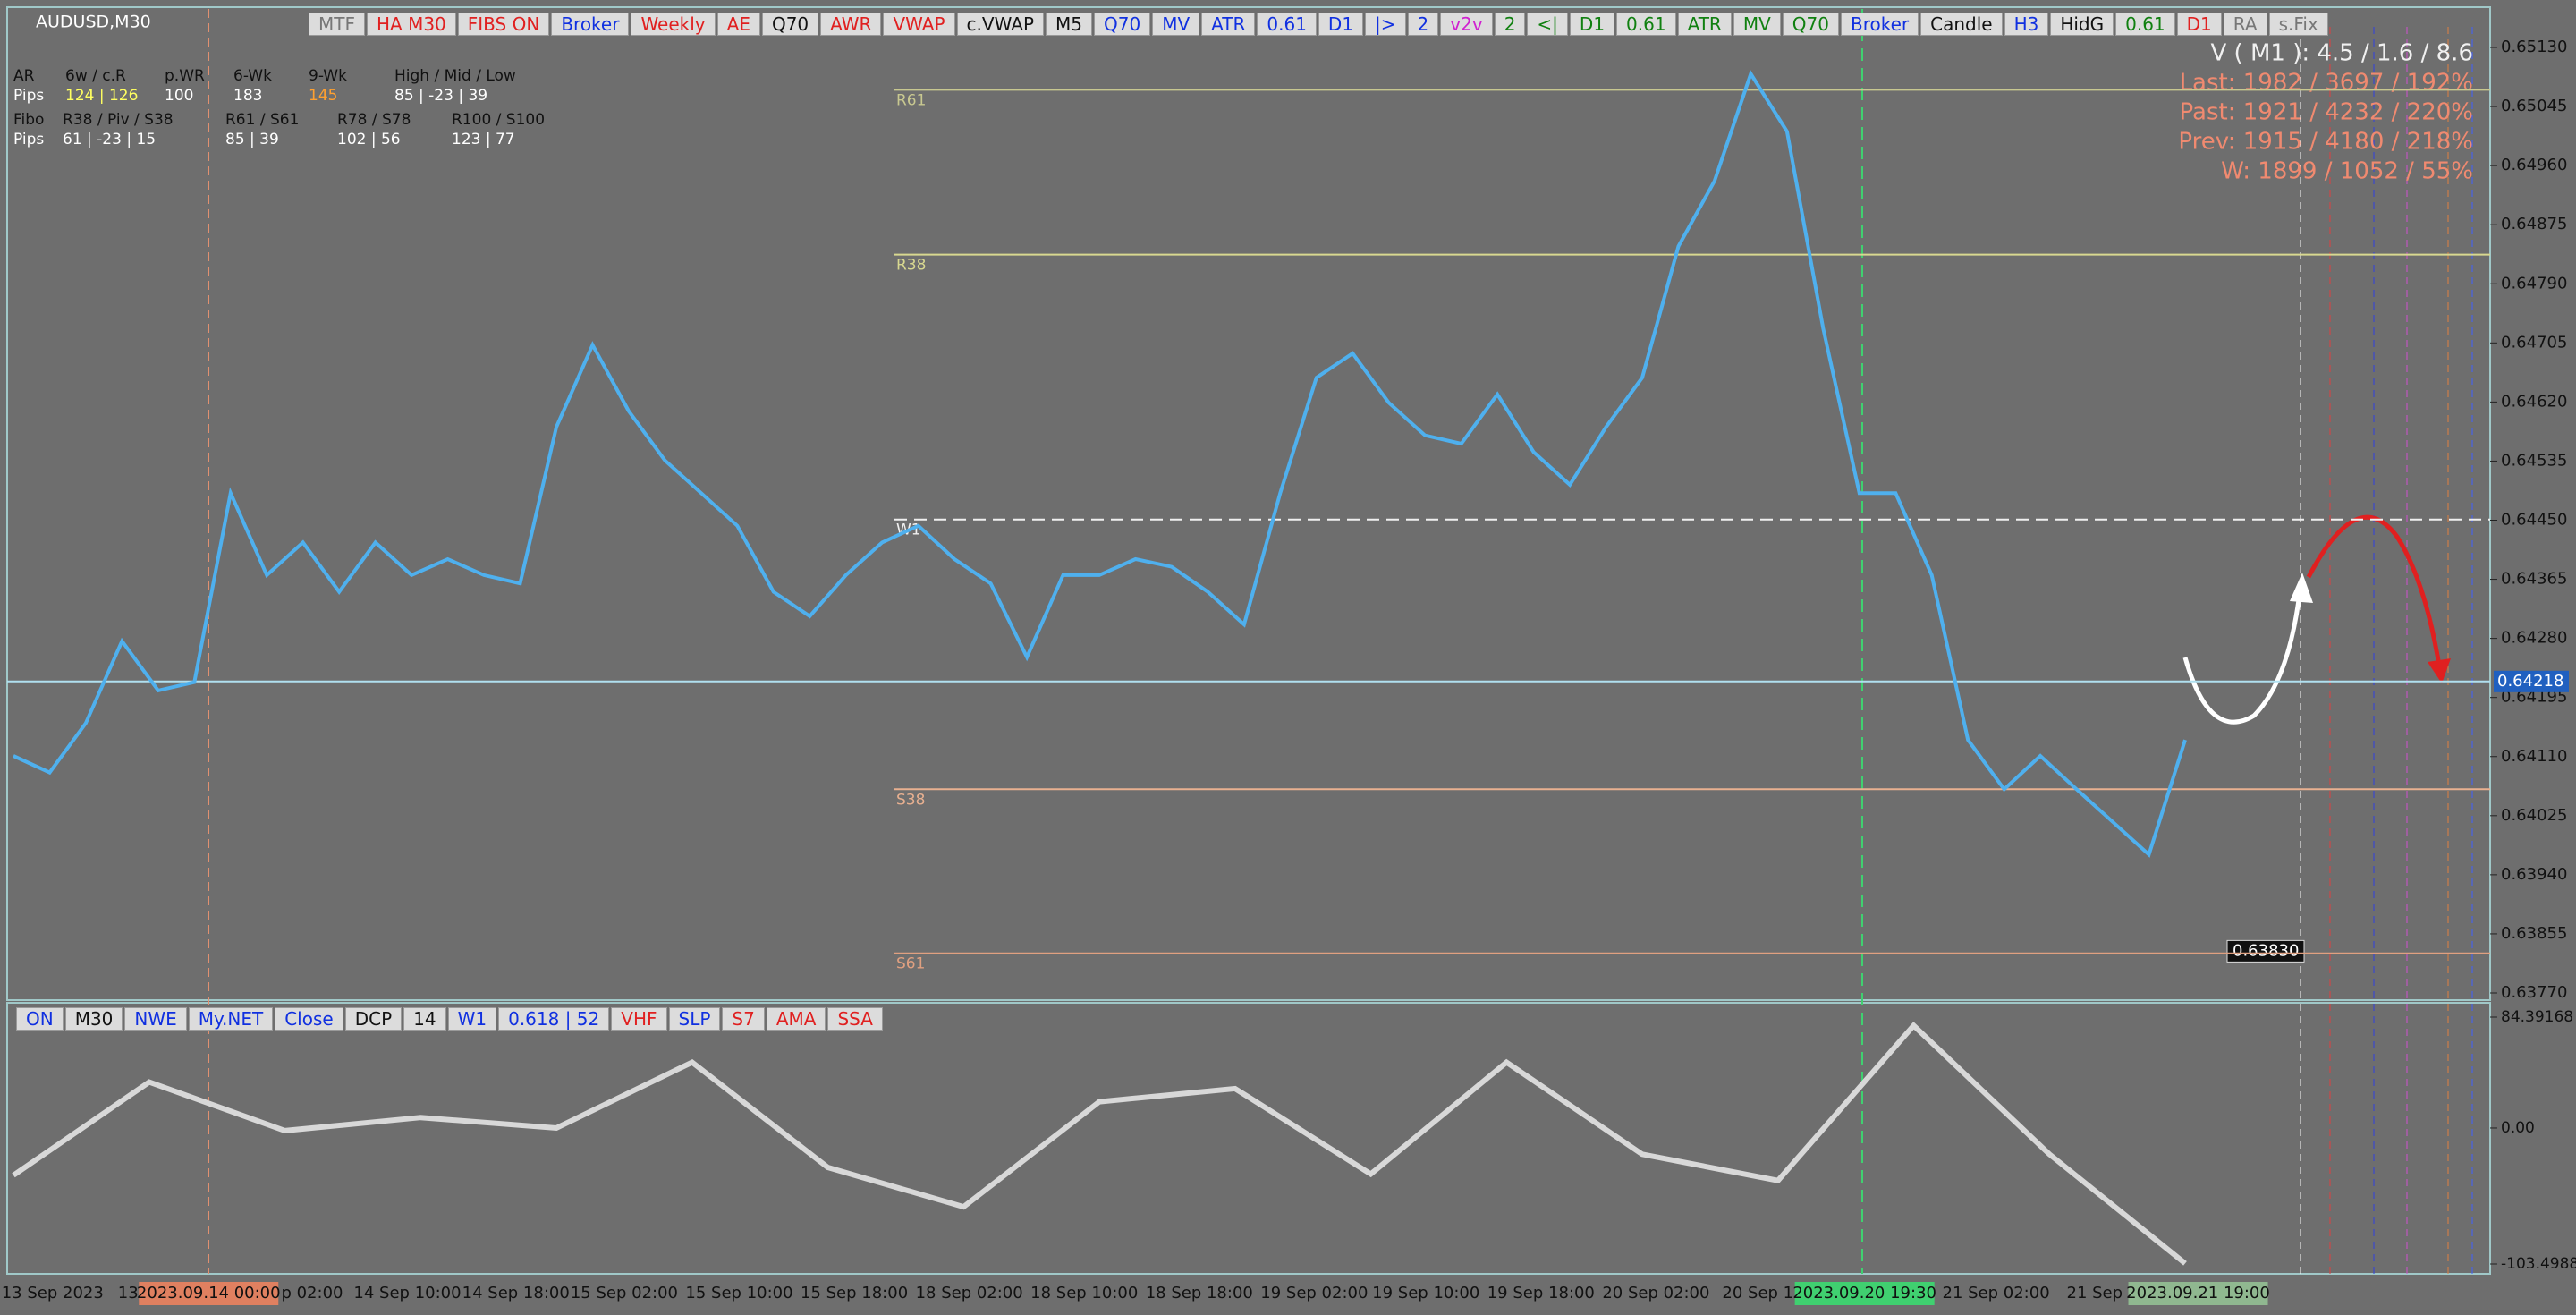  I want to click on y-tick-label: 0.64365, so click(2534, 579).